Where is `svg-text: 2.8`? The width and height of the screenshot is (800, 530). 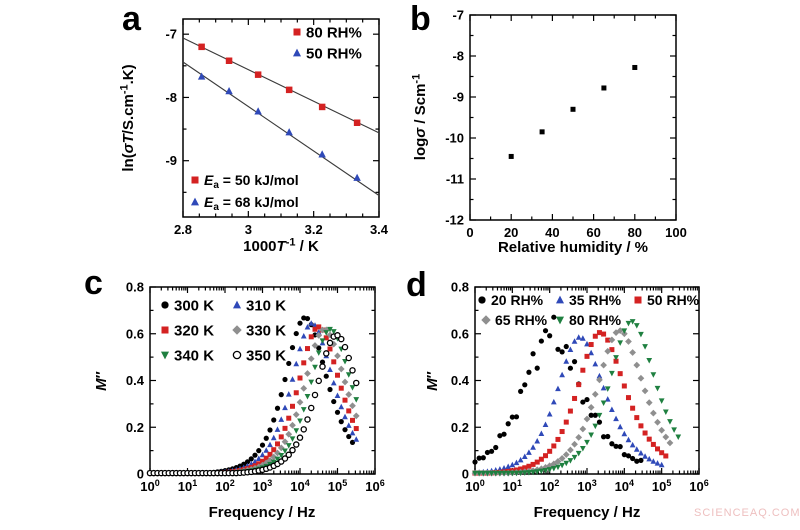
svg-text: 2.8 is located at coordinates (183, 229).